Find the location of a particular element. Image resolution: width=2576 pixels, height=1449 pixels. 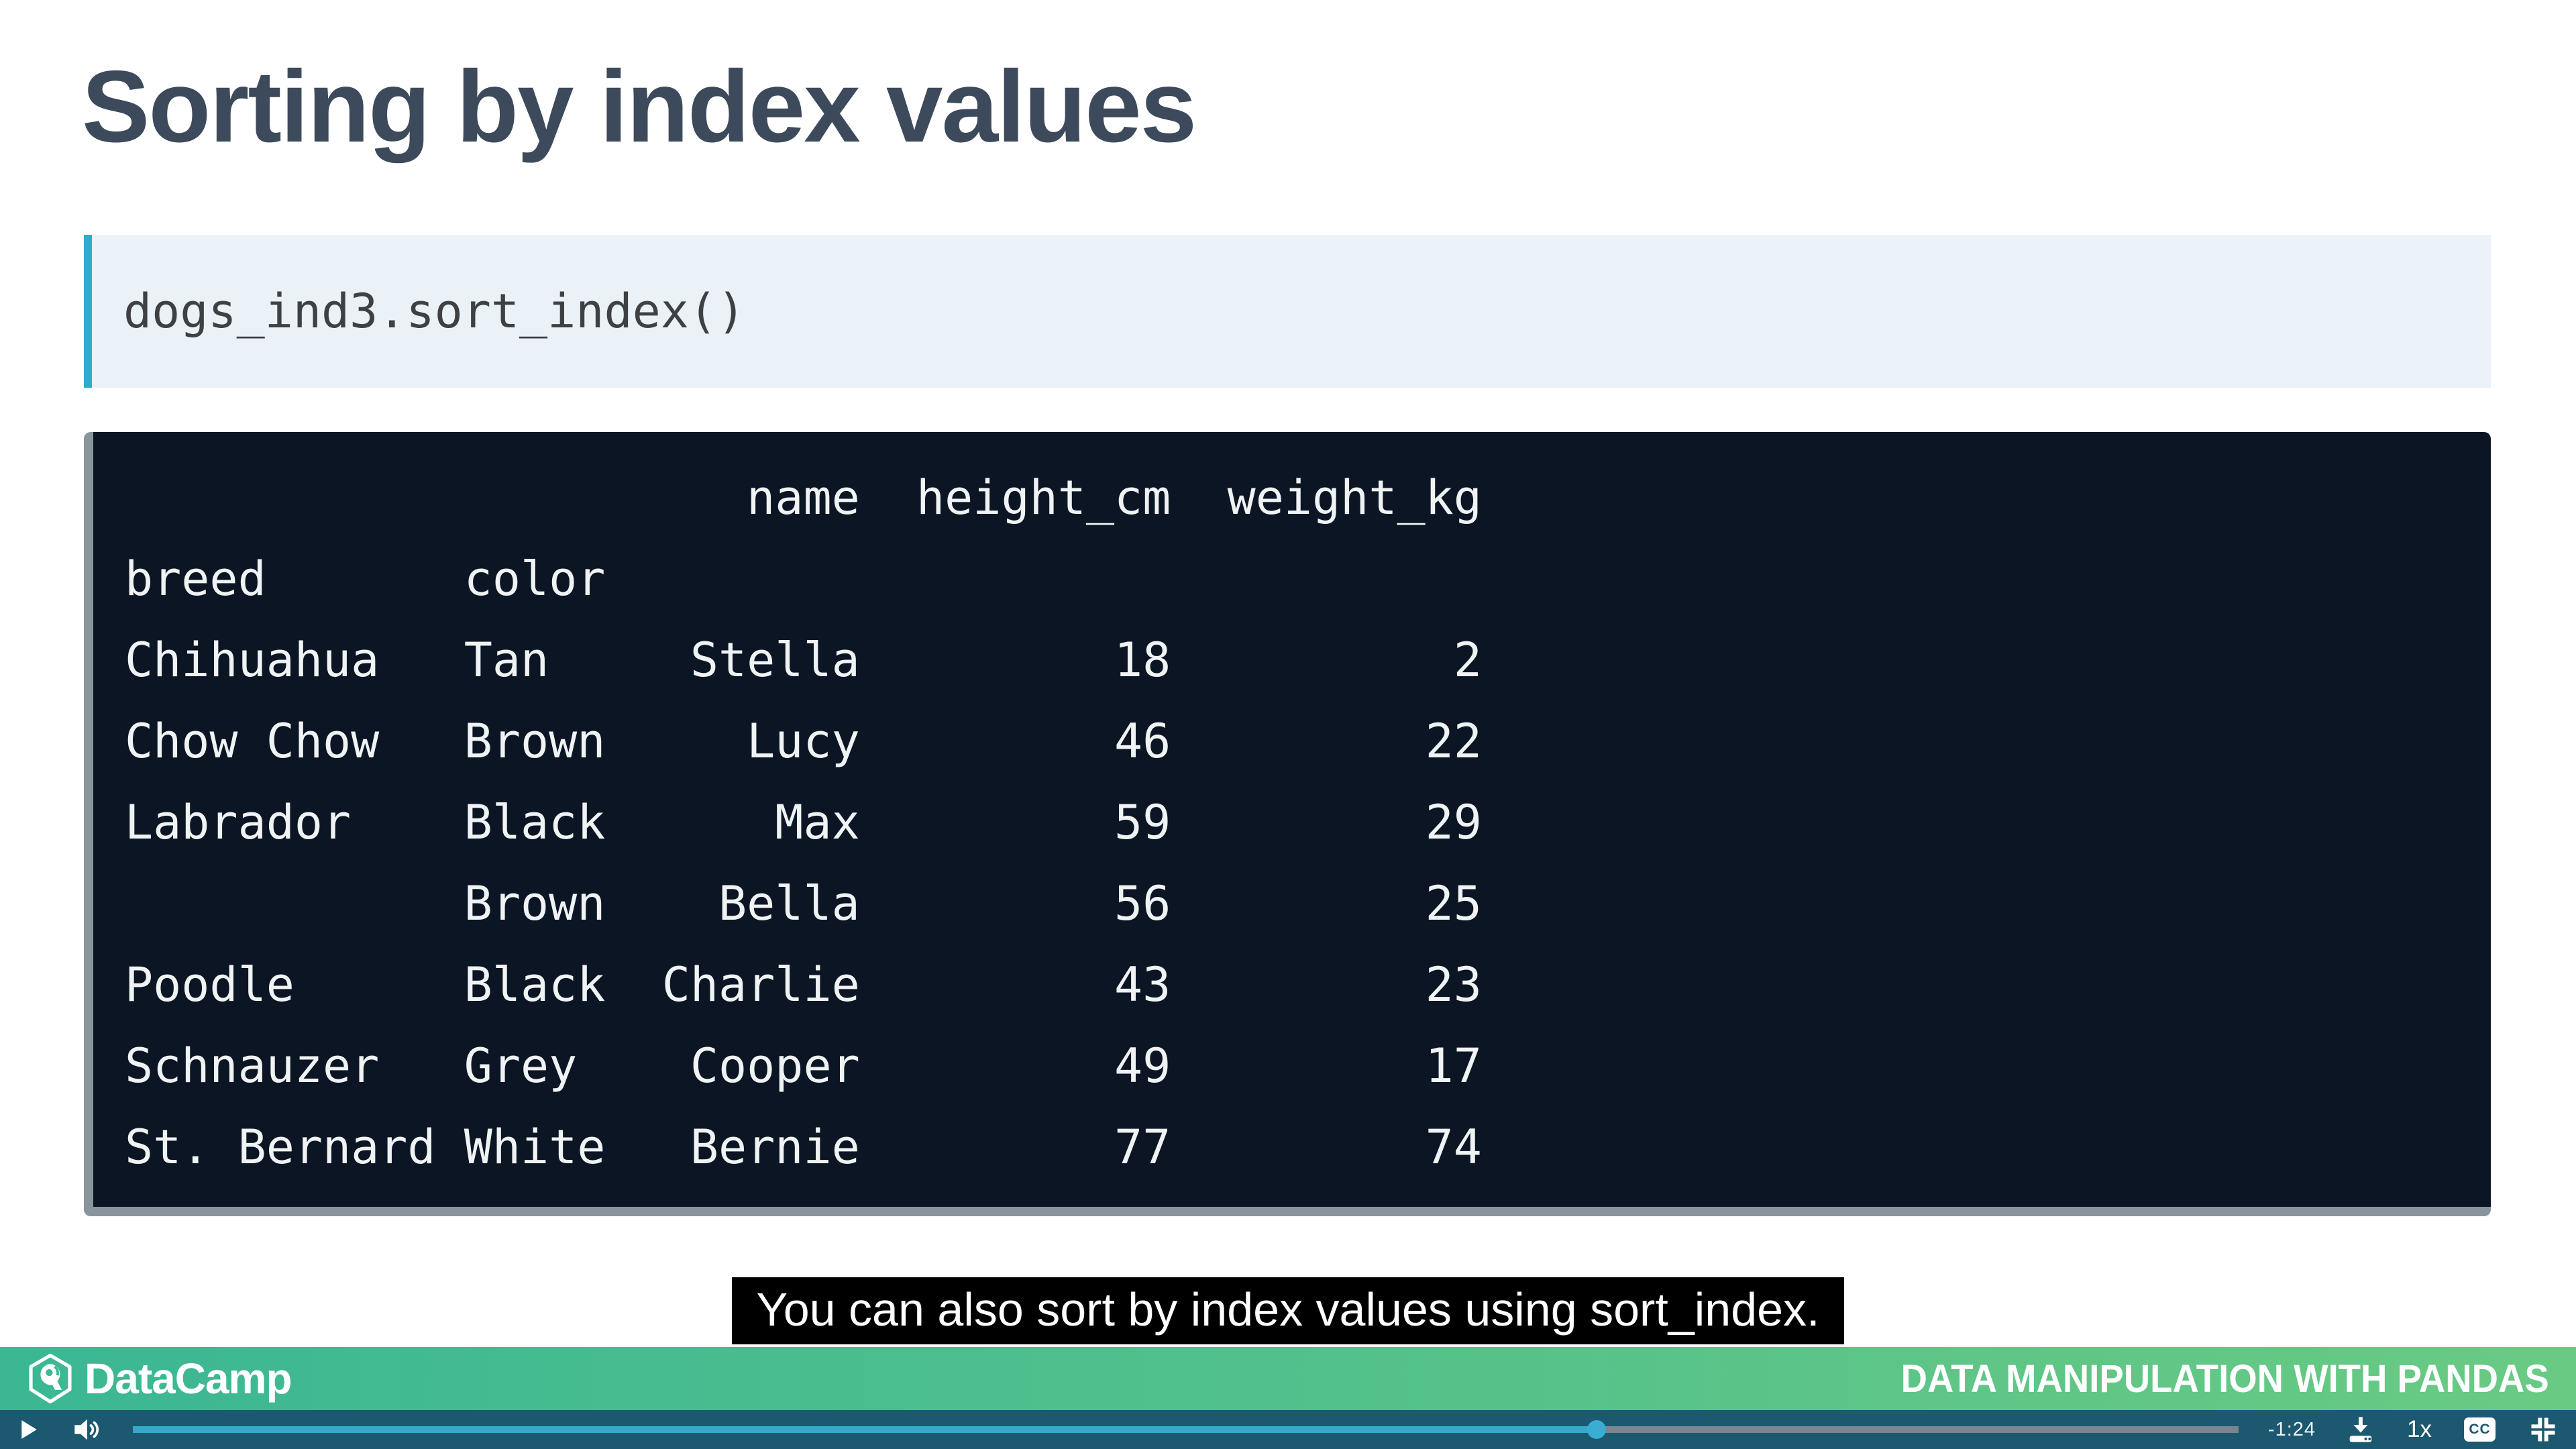

time-remaining: -1:24 is located at coordinates (2291, 1429).